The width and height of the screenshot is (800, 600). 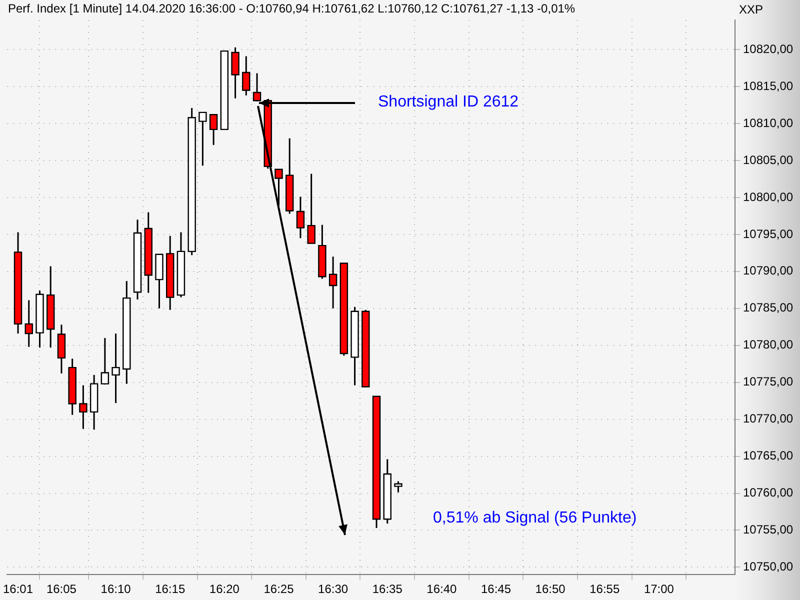 What do you see at coordinates (224, 589) in the screenshot?
I see `x-tick-label: 16:20` at bounding box center [224, 589].